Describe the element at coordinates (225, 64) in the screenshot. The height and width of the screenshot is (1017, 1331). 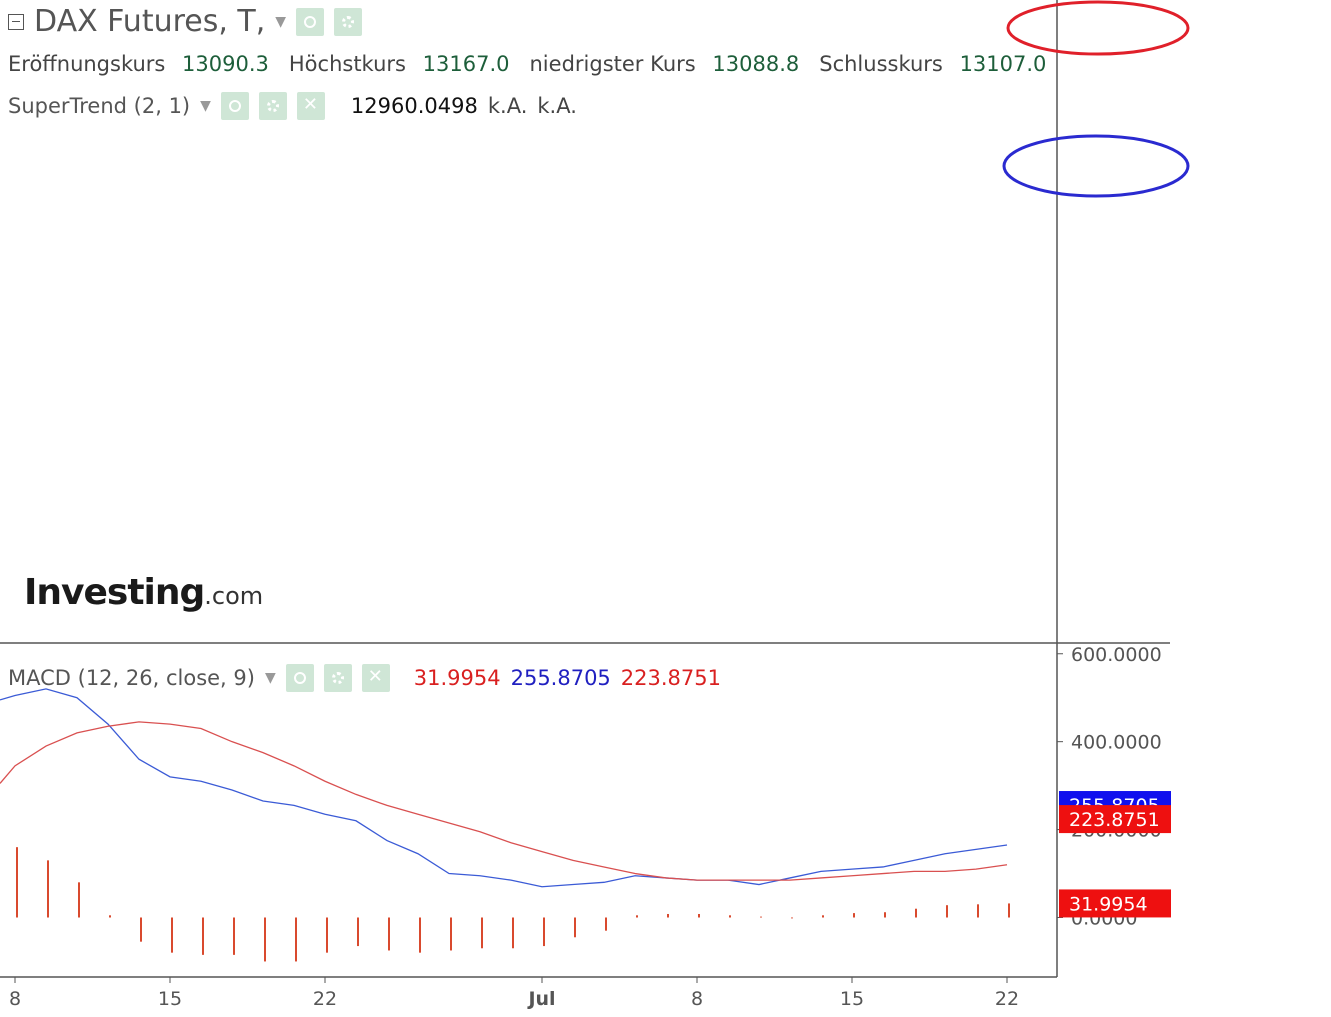
I see `open-value: 13090.3` at that location.